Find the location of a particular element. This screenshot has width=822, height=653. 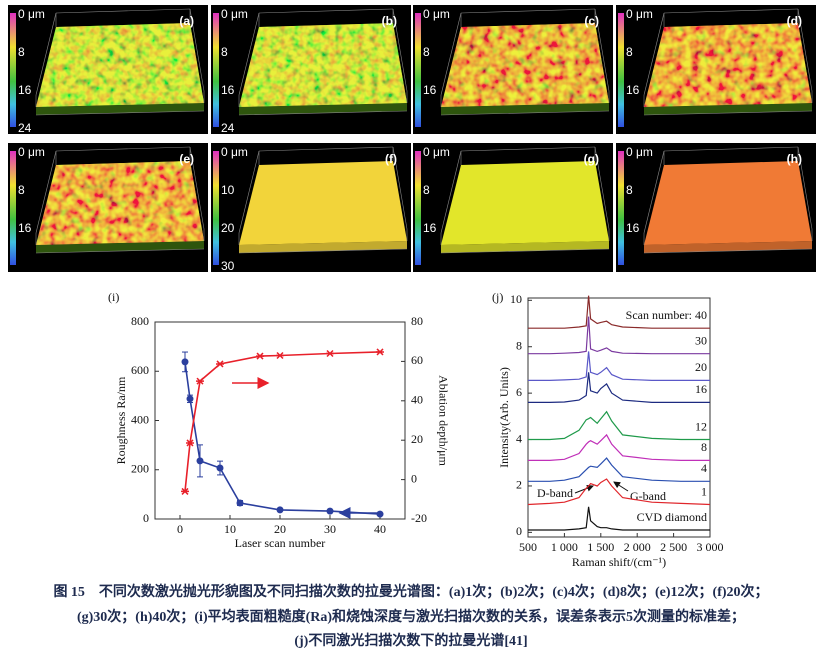

series-label: 20 is located at coordinates (701, 367).